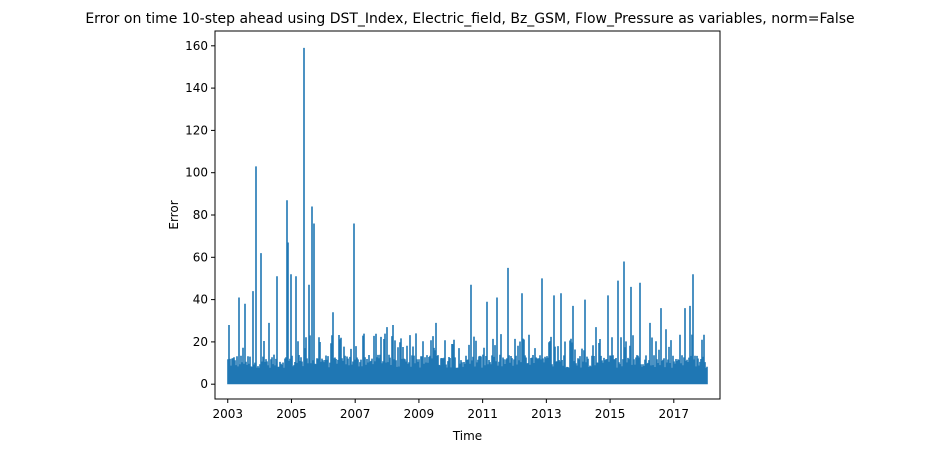 This screenshot has width=940, height=453. I want to click on y-tick-label: 40, so click(200, 300).